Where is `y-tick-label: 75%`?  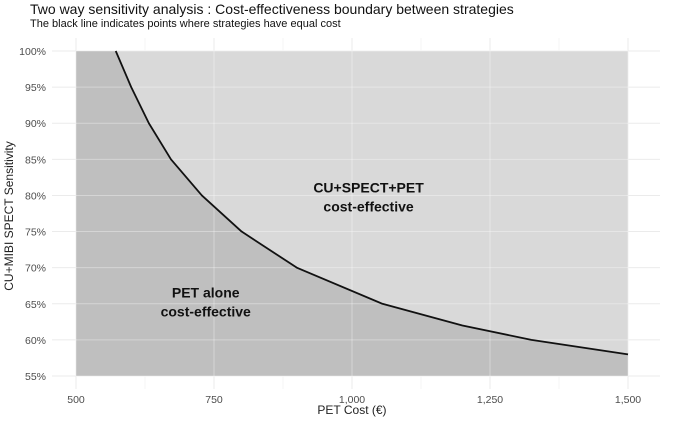 y-tick-label: 75% is located at coordinates (35, 233).